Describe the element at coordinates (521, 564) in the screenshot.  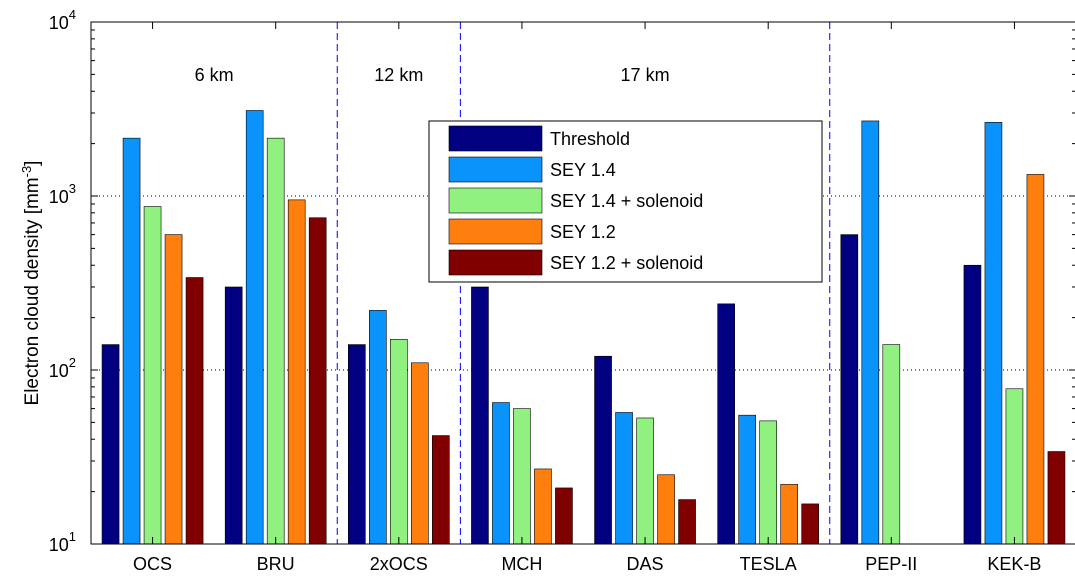
I see `x-tick-label: MCH` at that location.